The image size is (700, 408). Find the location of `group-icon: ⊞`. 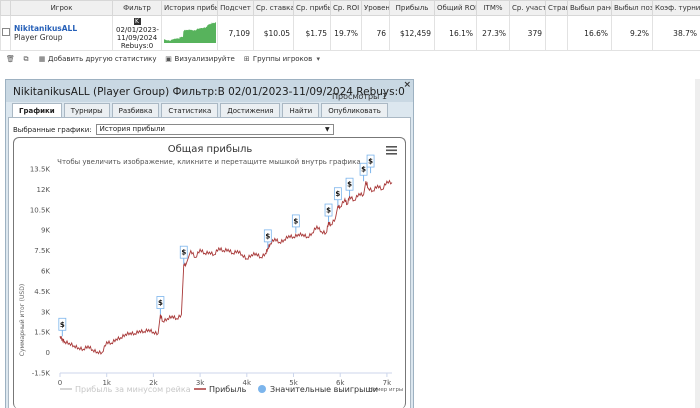

group-icon: ⊞ is located at coordinates (246, 59).